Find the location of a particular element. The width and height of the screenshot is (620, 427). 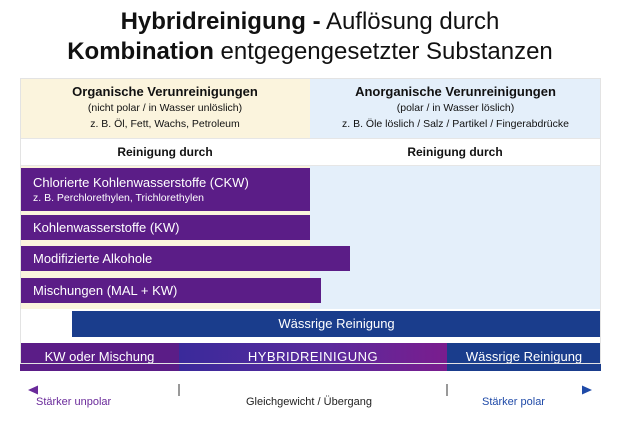

title-line-2-rest: entgegengesetzter Substanzen is located at coordinates (386, 51).